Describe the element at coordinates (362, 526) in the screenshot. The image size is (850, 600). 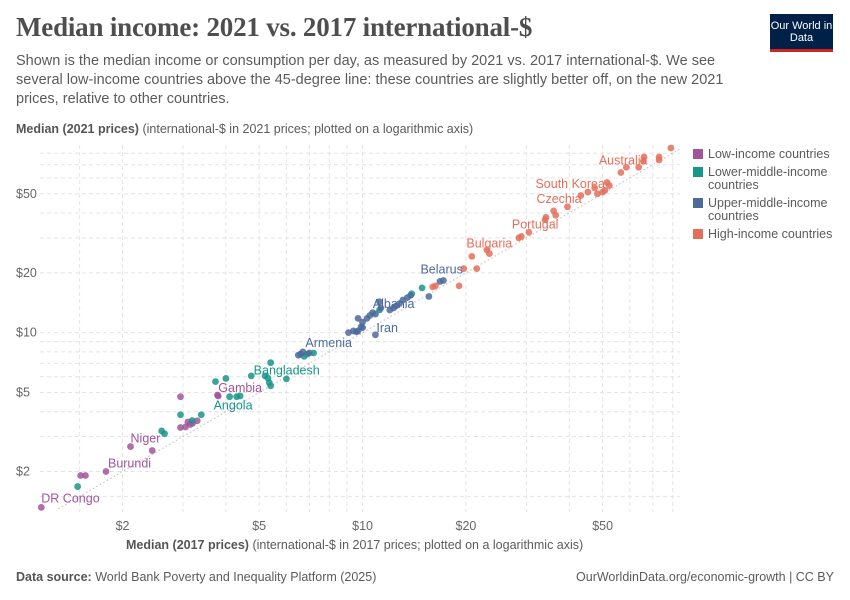
I see `x-tick-label: $10` at that location.